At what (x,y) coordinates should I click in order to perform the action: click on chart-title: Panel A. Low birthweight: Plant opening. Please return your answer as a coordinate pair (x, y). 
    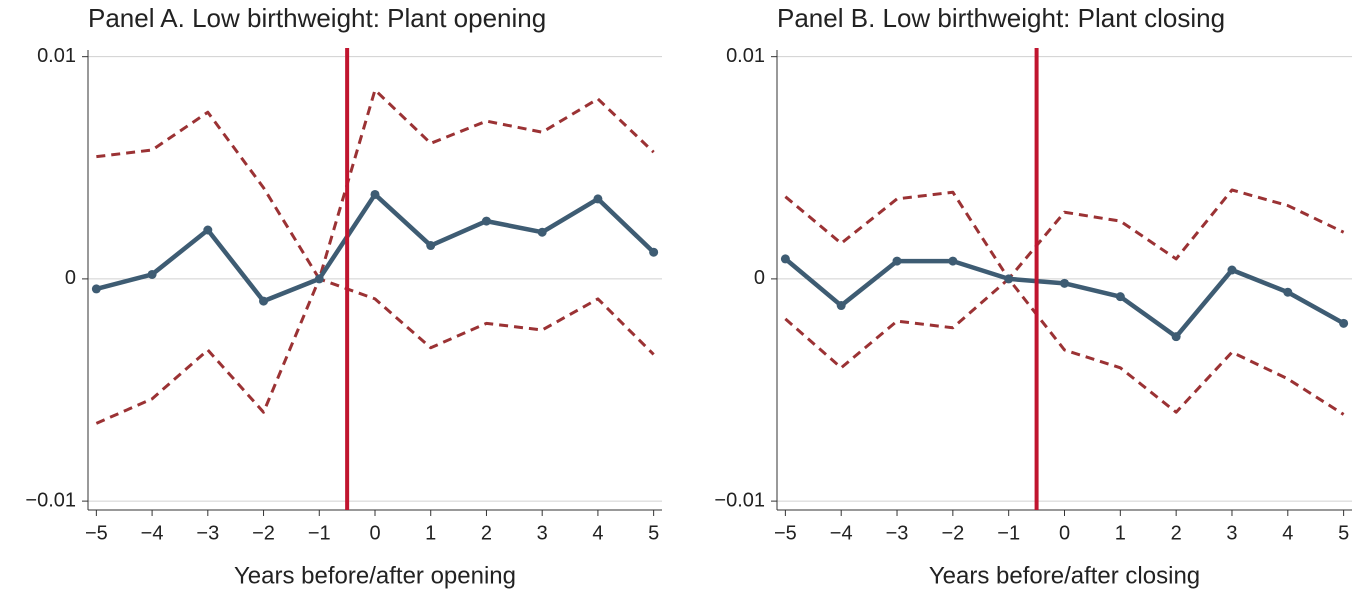
    Looking at the image, I should click on (317, 18).